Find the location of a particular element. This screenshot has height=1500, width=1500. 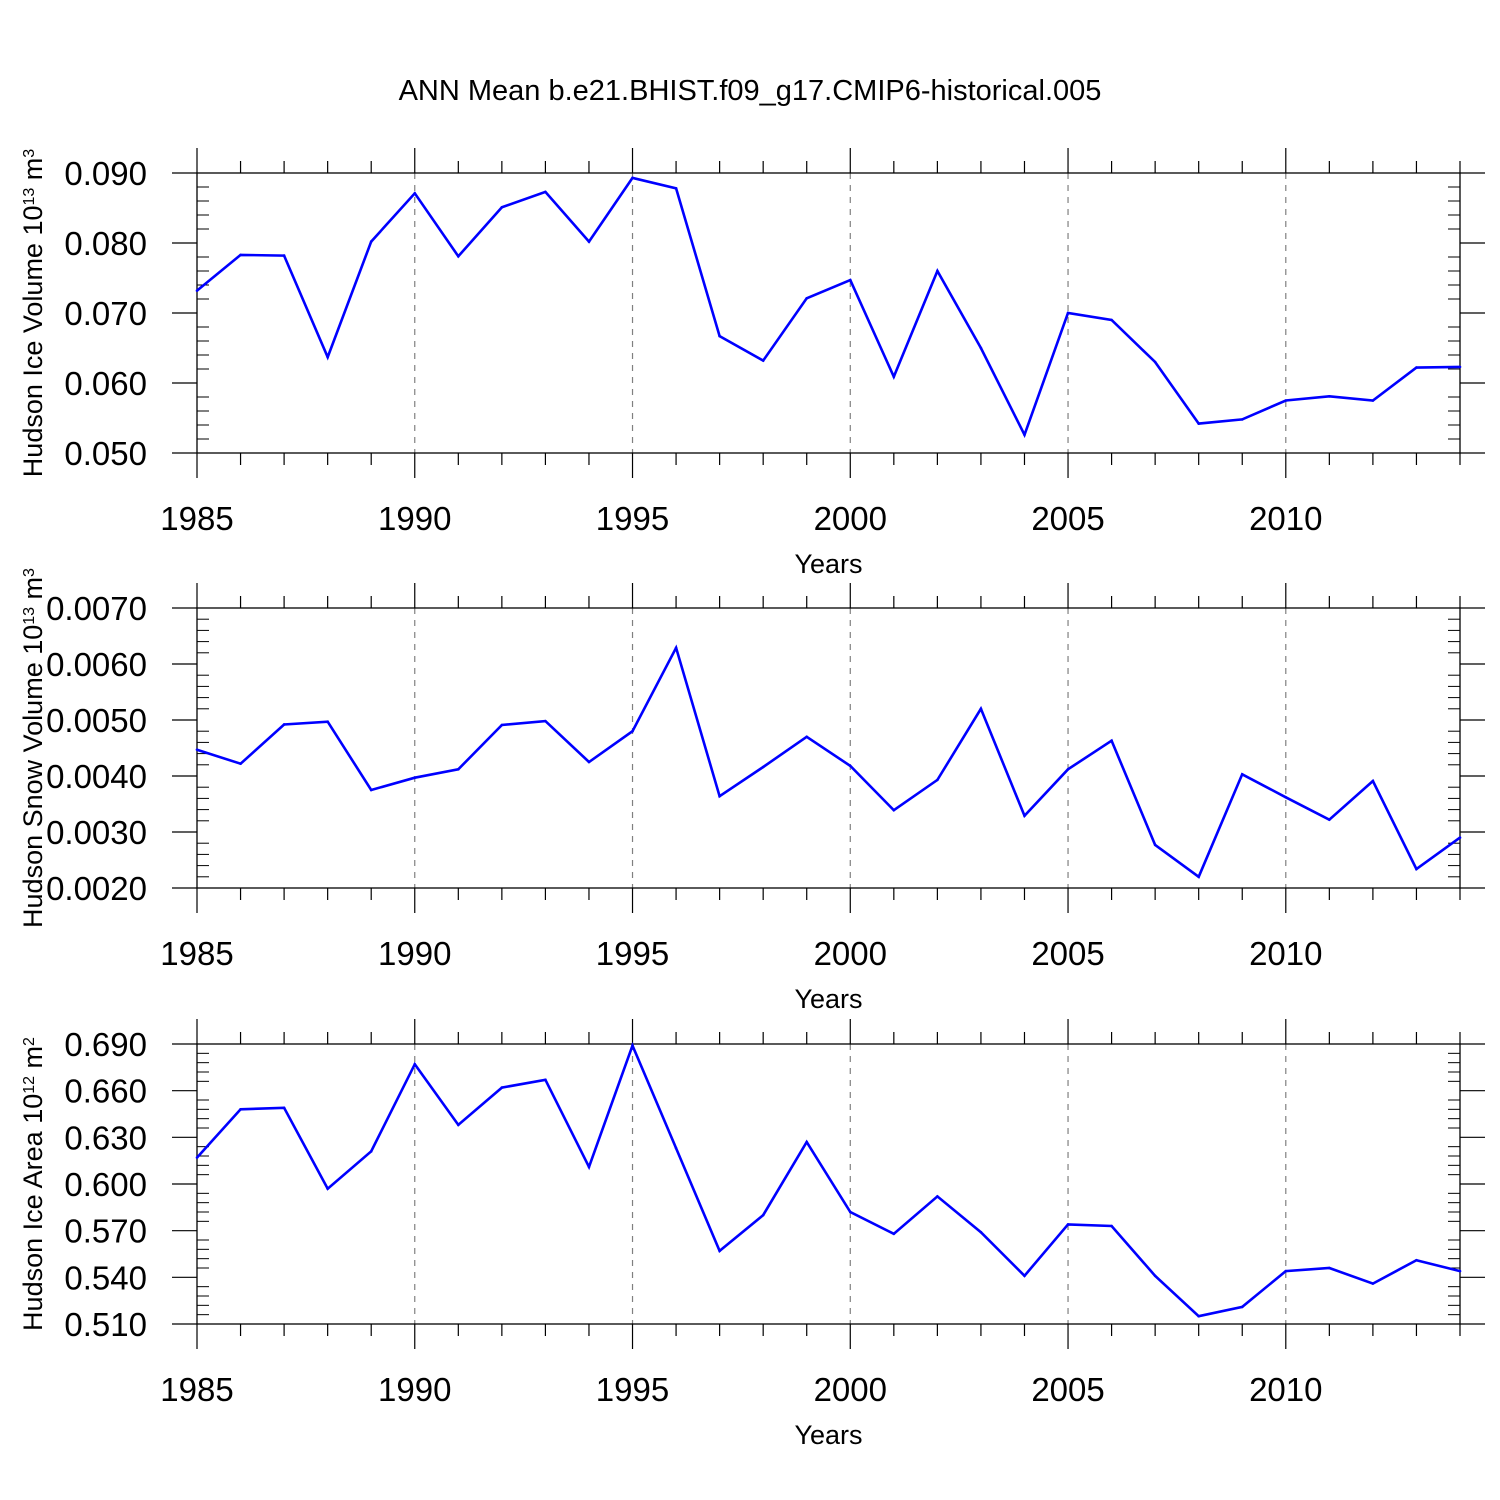

y-axis-label: Hudson Ice Area 1012 m2 is located at coordinates (33, 1184).